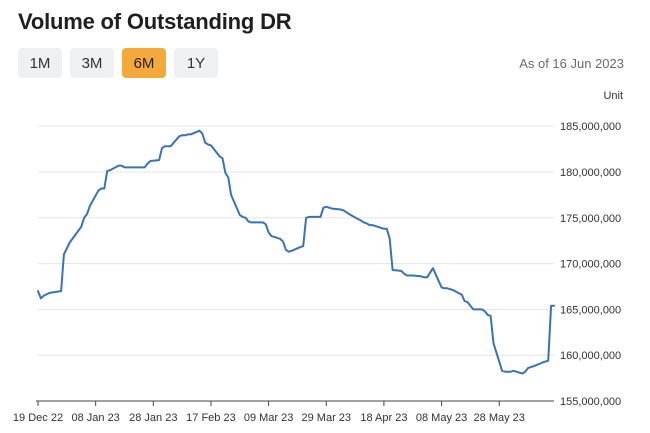  What do you see at coordinates (38, 418) in the screenshot?
I see `x-tick-label: 19 Dec 22` at bounding box center [38, 418].